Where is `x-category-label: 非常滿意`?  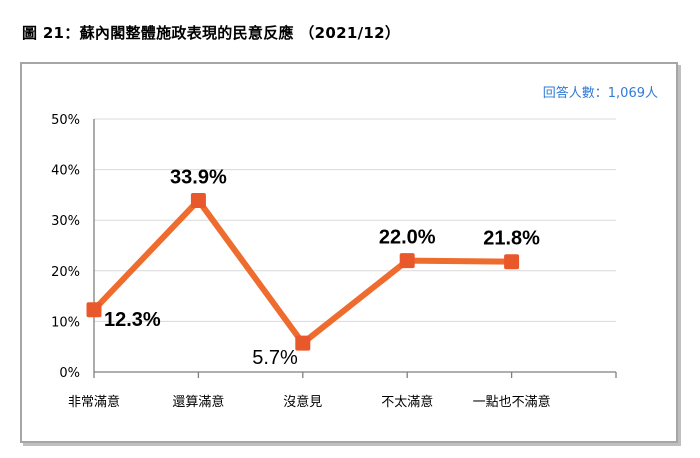
x-category-label: 非常滿意 is located at coordinates (94, 402).